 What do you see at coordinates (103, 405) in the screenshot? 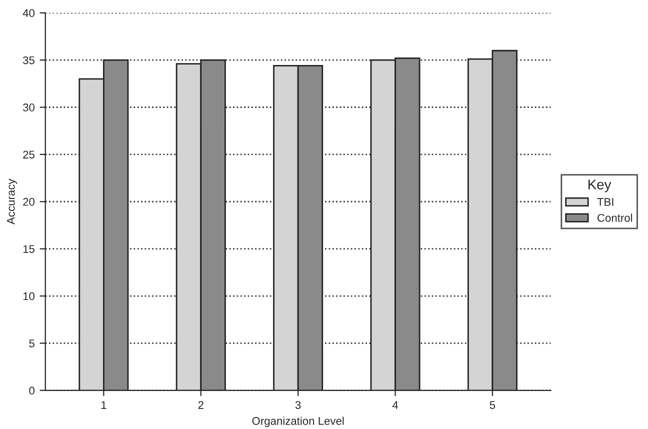
I see `x-tick-label: 1` at bounding box center [103, 405].